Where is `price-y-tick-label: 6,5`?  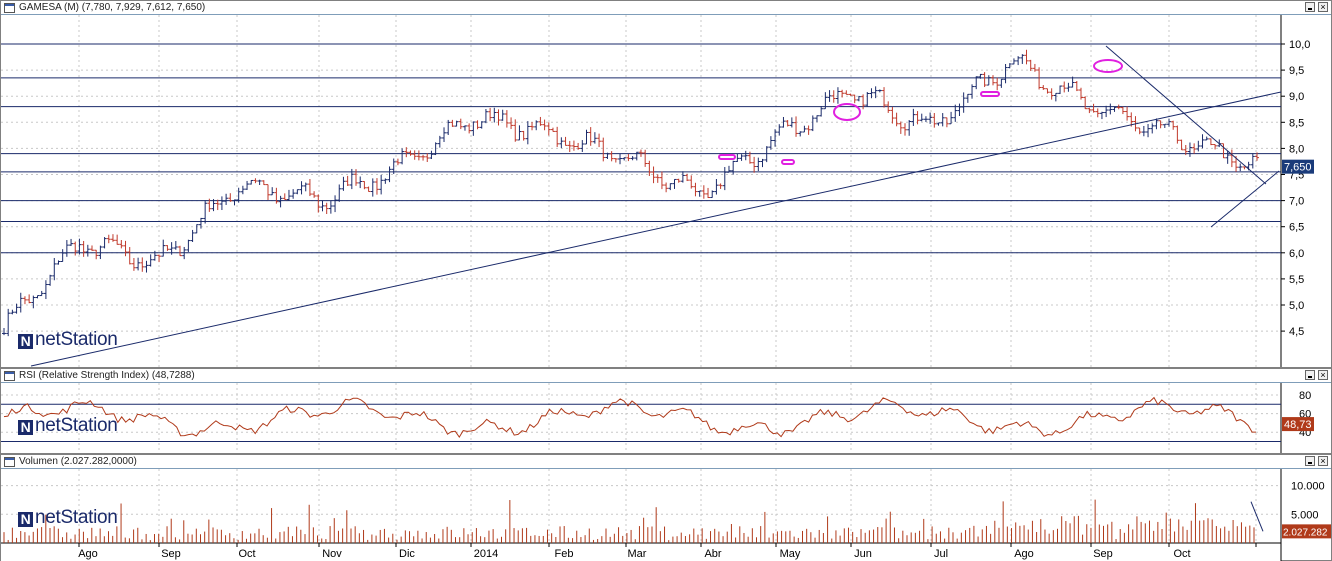
price-y-tick-label: 6,5 is located at coordinates (1296, 228).